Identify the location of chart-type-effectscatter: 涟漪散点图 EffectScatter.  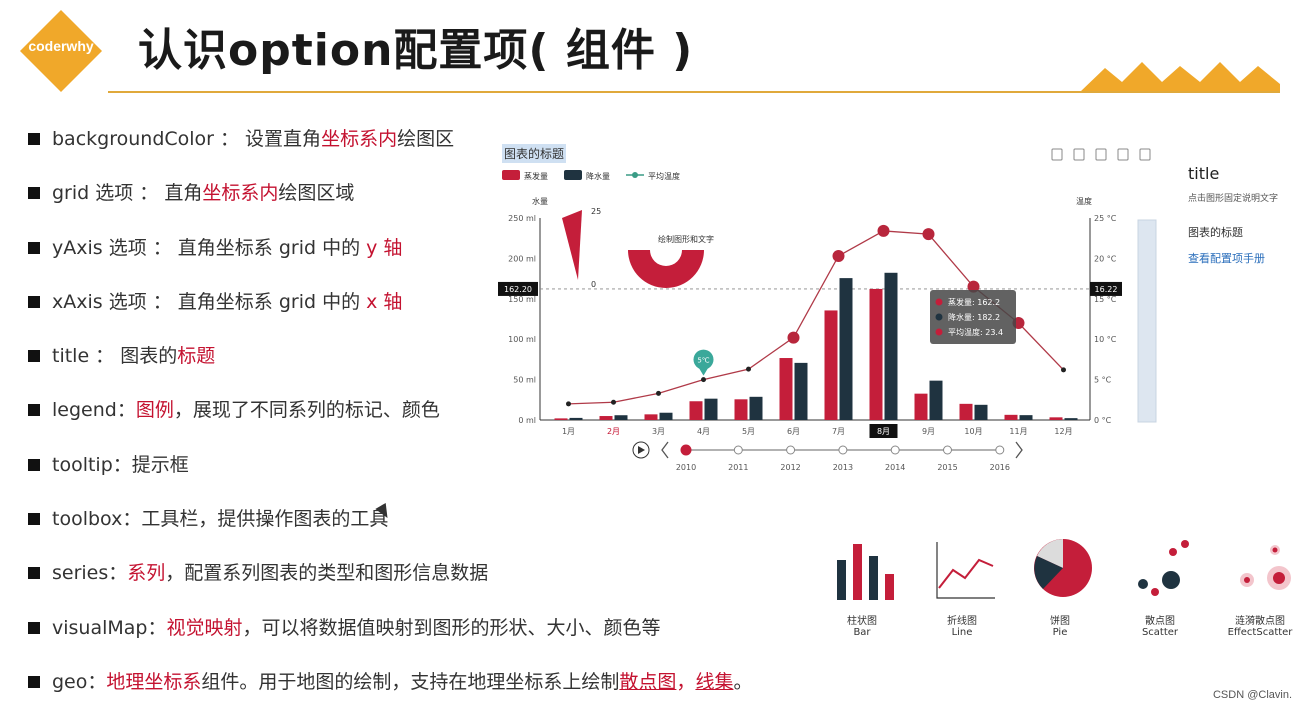
(1260, 587).